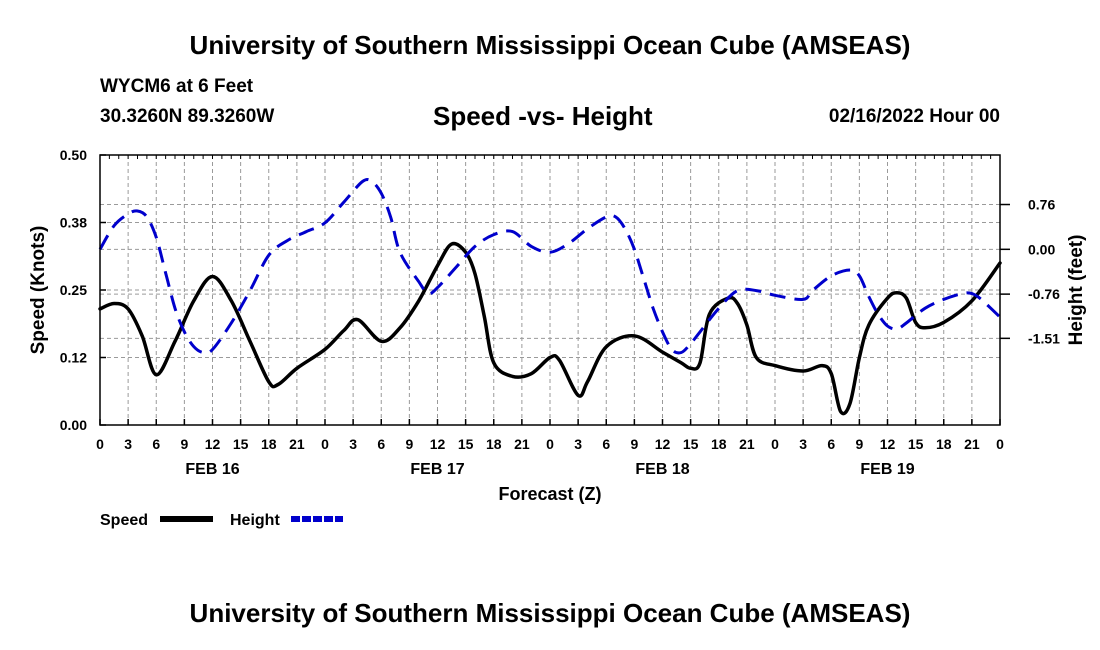 Image resolution: width=1100 pixels, height=650 pixels. I want to click on forecast-datetime: 02/16/2022 Hour 00, so click(914, 116).